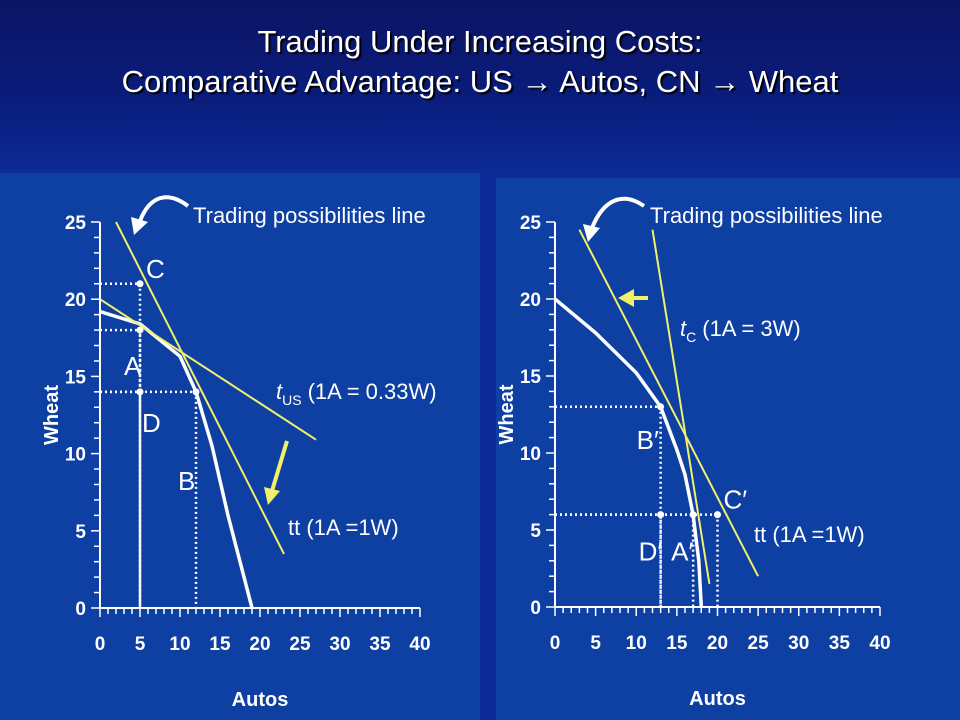 This screenshot has height=720, width=960. I want to click on t-us-letter: t, so click(279, 391).